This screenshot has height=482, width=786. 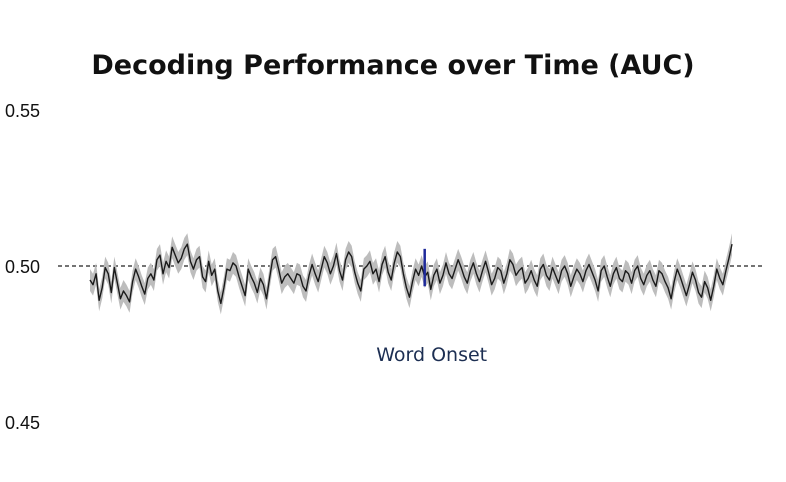 I want to click on y-tick-label: 0.45, so click(x=22, y=423).